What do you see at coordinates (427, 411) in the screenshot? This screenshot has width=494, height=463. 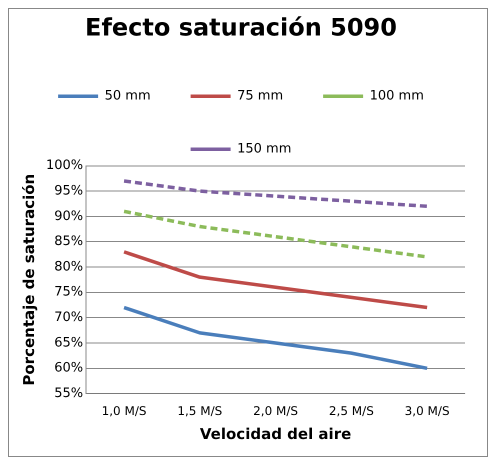 I see `x-tick-label: 3,0 M/S` at bounding box center [427, 411].